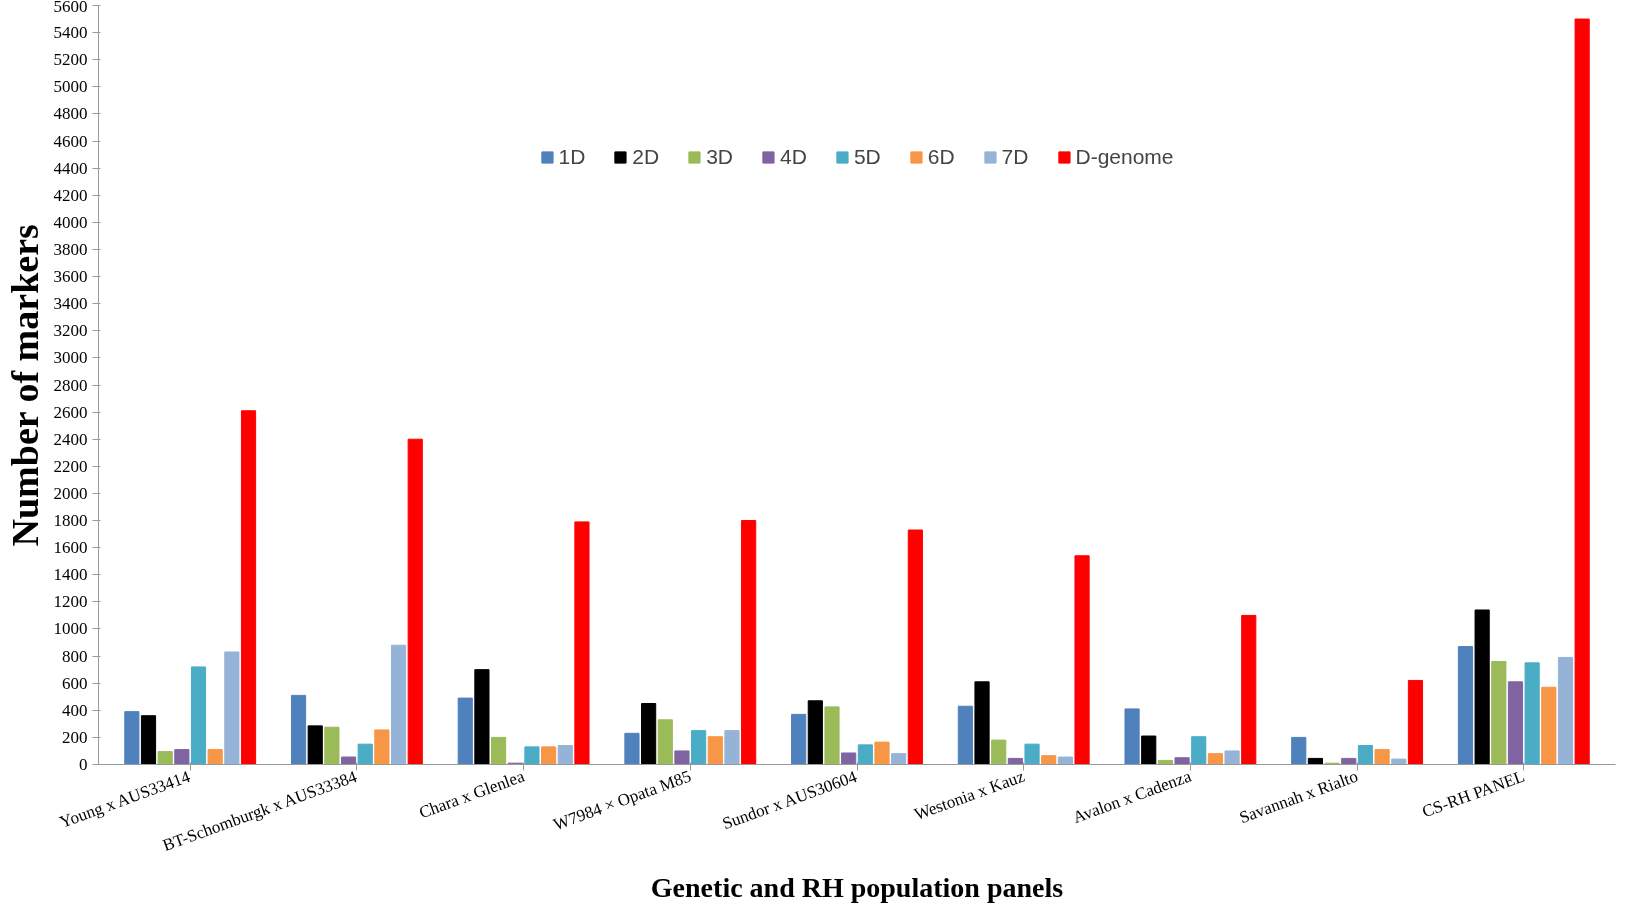 The image size is (1634, 920). I want to click on y-tick-label: 3800, so click(70, 249).